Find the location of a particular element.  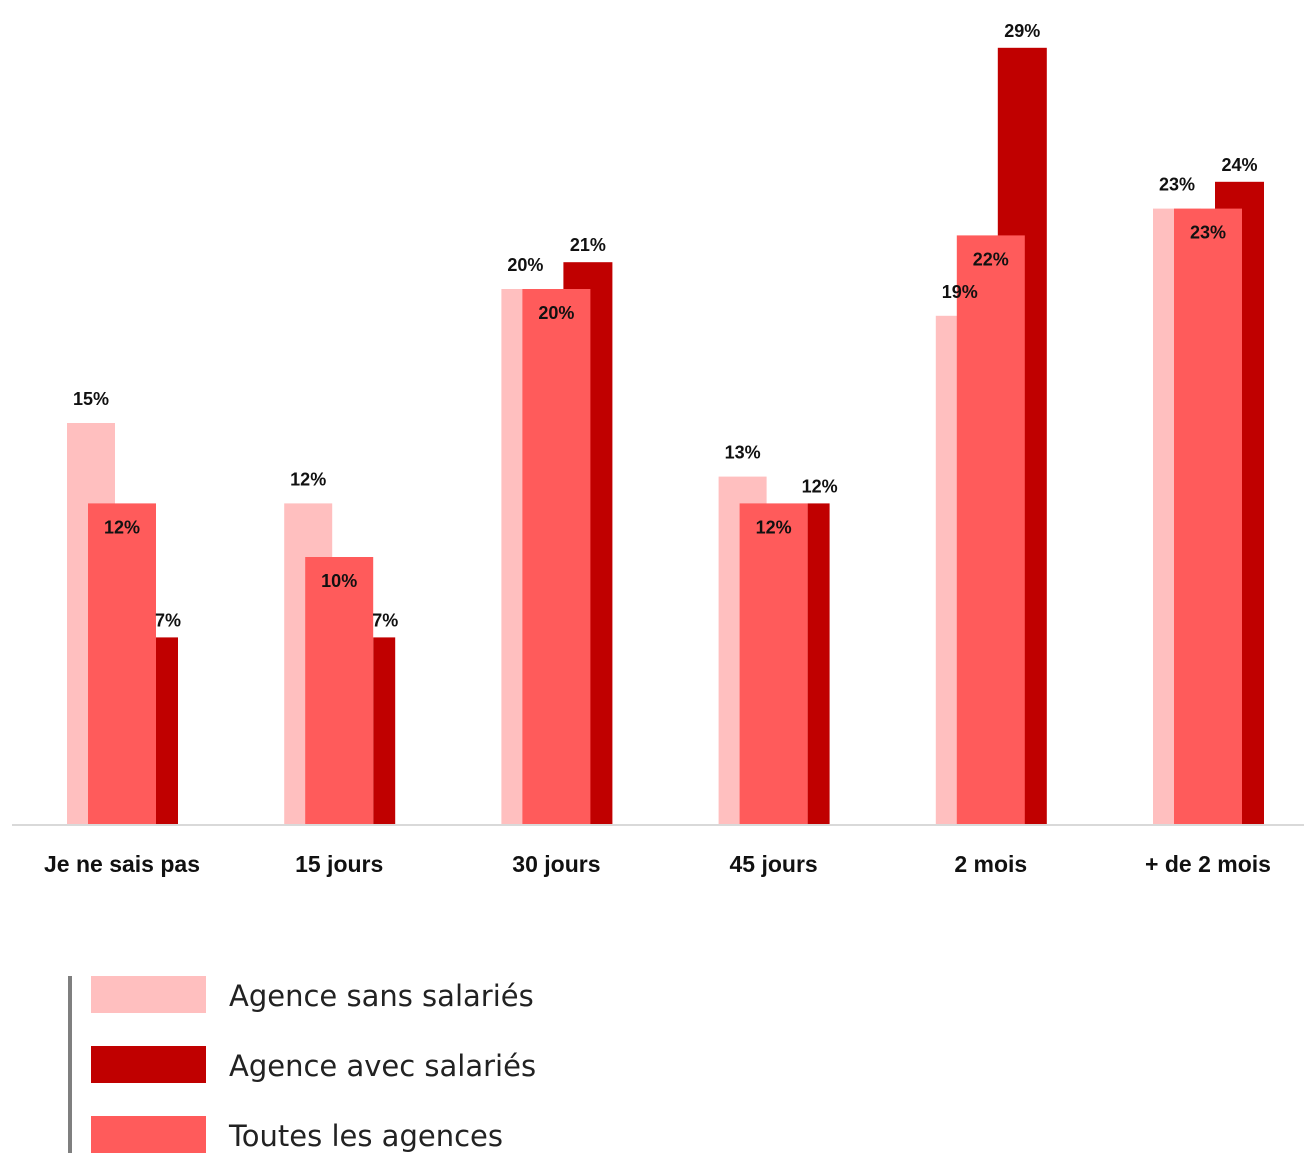

category-label-2: 30 jours is located at coordinates (556, 864).